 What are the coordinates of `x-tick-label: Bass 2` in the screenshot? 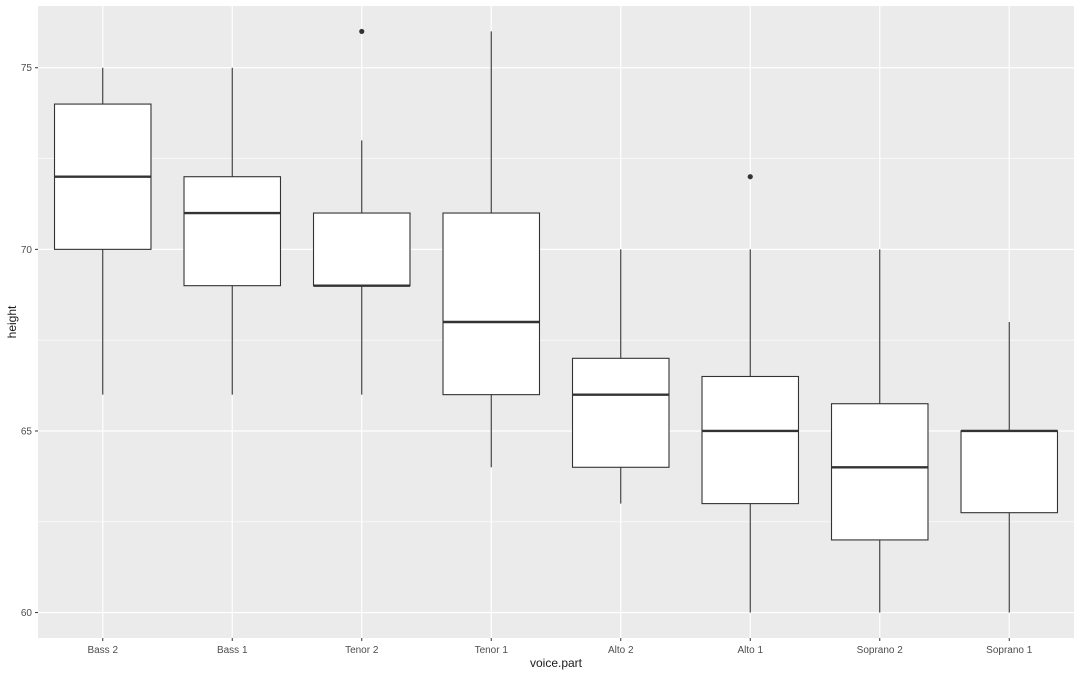 It's located at (102, 650).